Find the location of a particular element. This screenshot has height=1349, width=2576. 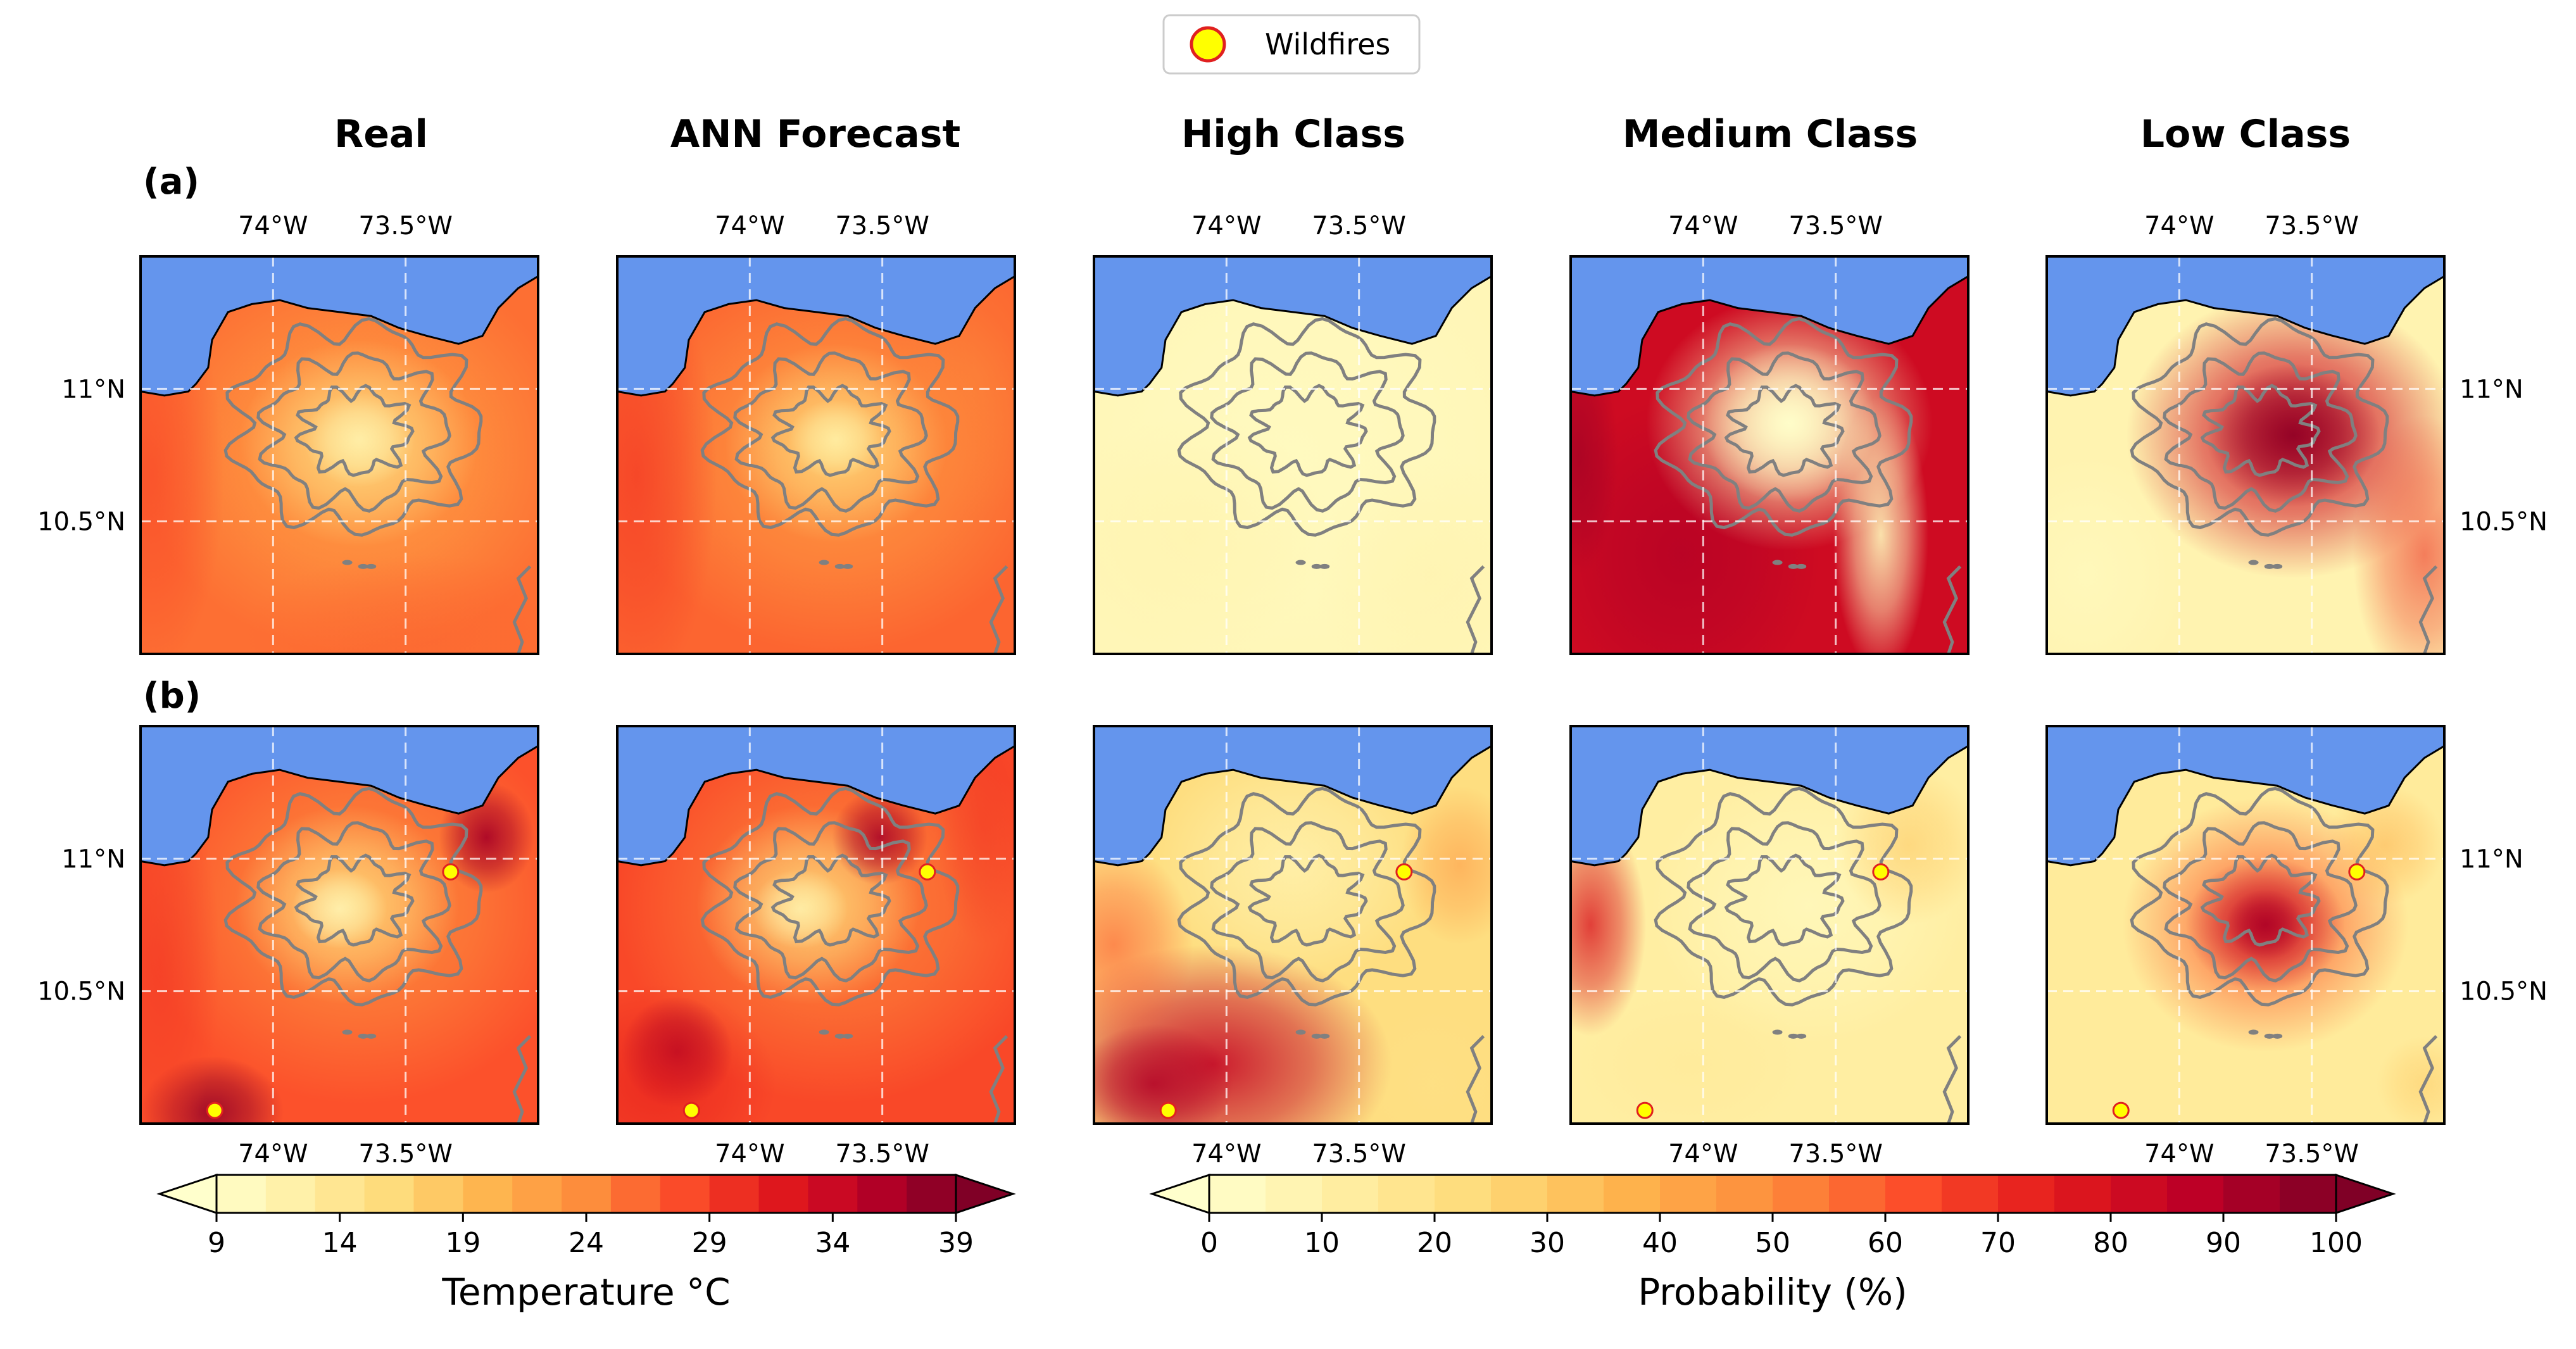

colorbar-tick-label: 30 is located at coordinates (1548, 1243).